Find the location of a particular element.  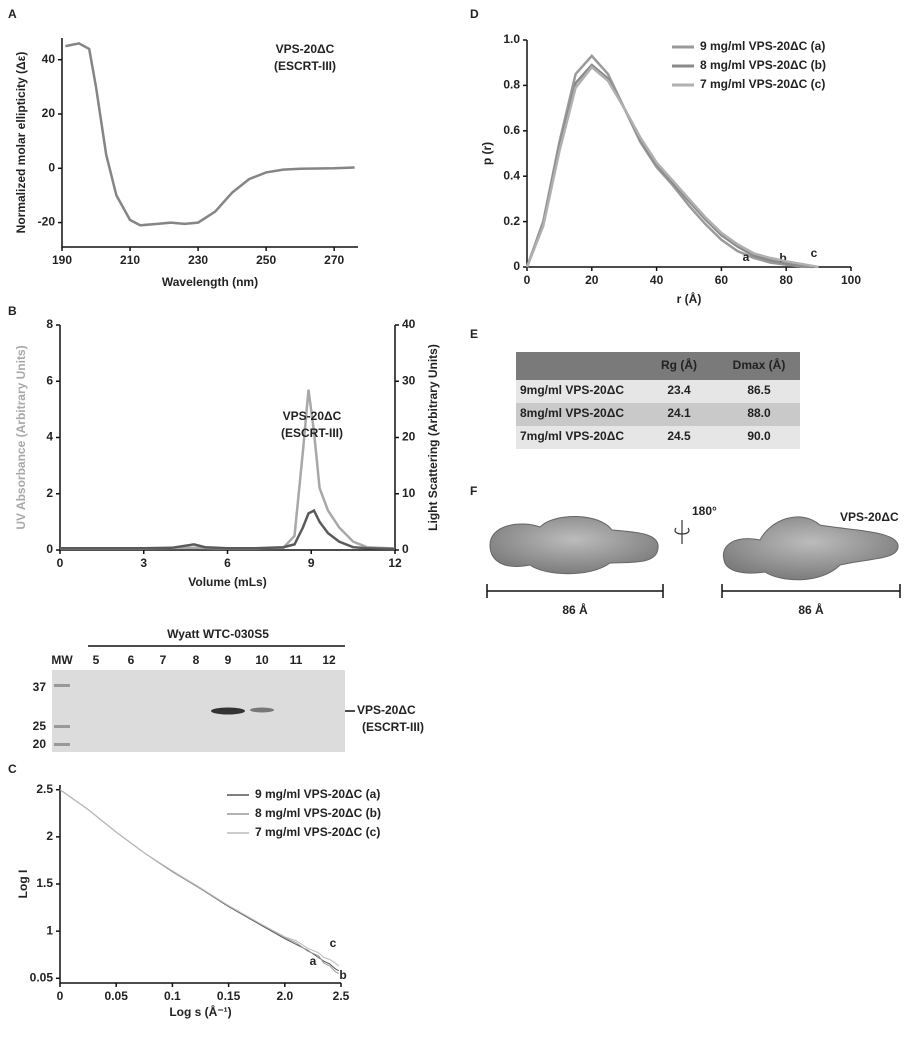

x-axis-label: r (Å) is located at coordinates (689, 298).